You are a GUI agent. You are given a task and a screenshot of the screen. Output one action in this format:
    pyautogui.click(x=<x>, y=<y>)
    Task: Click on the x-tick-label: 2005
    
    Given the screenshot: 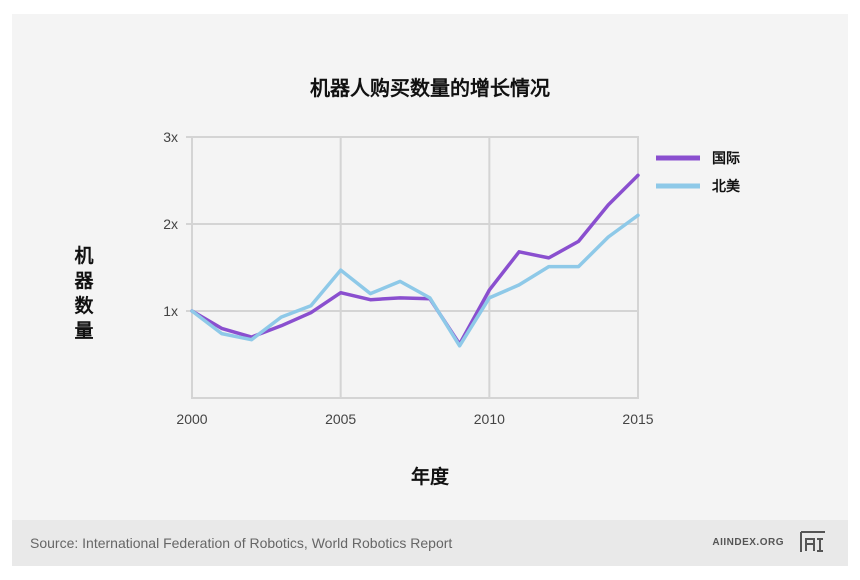 What is the action you would take?
    pyautogui.click(x=340, y=419)
    